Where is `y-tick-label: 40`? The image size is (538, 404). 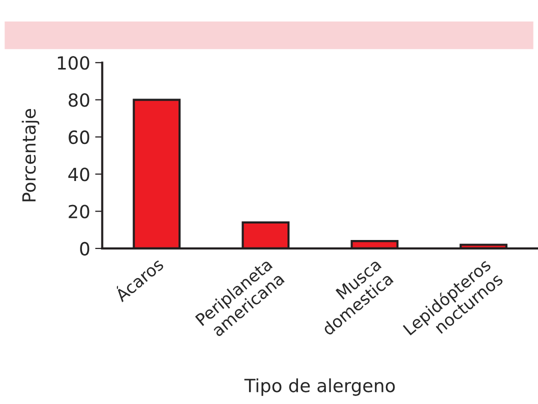
y-tick-label: 40 is located at coordinates (79, 175).